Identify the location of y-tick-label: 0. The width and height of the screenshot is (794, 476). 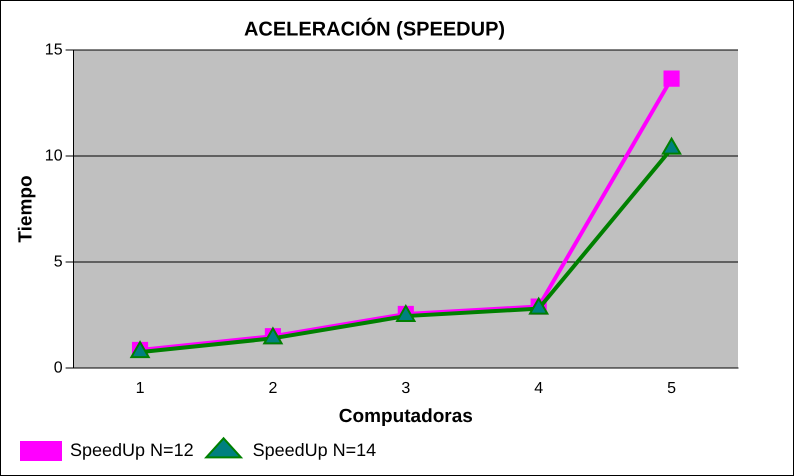
(58, 367).